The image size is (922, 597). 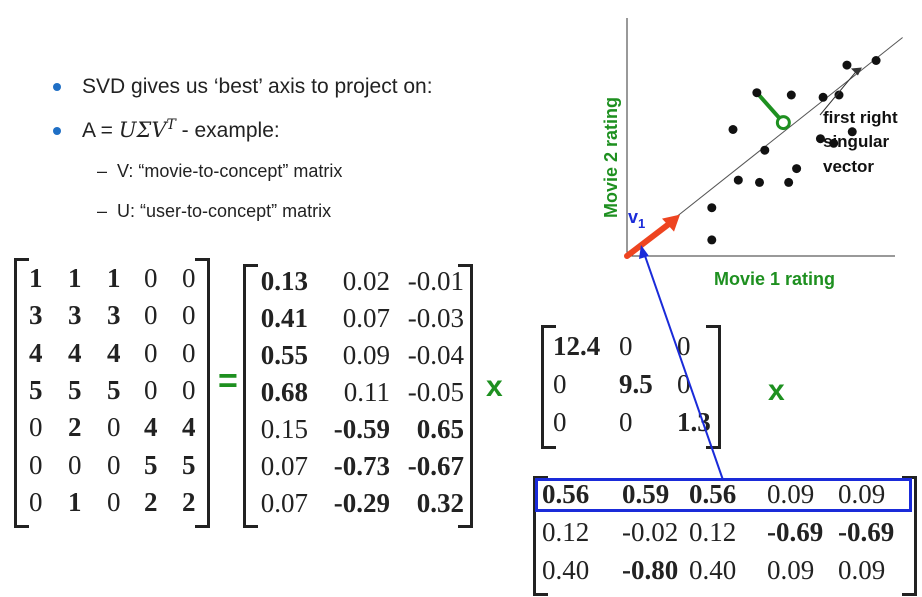 I want to click on matrix-u-cell: 0.07, so click(x=284, y=503).